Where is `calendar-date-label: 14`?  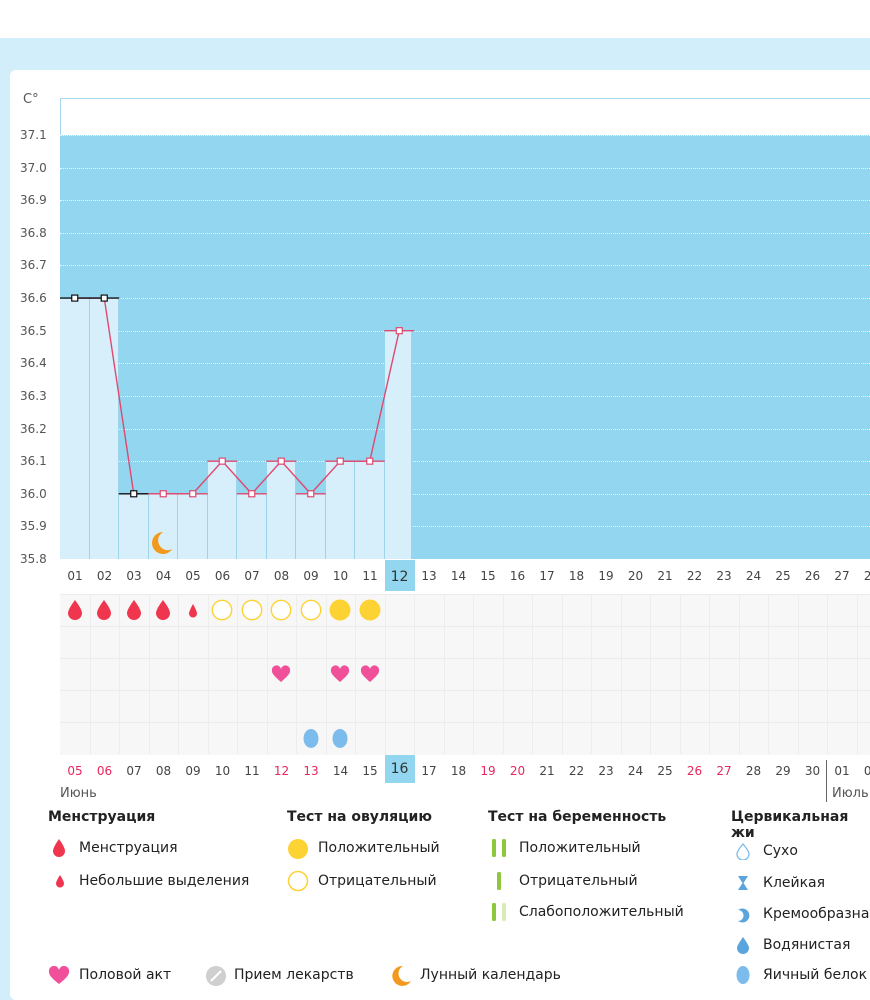 calendar-date-label: 14 is located at coordinates (340, 771).